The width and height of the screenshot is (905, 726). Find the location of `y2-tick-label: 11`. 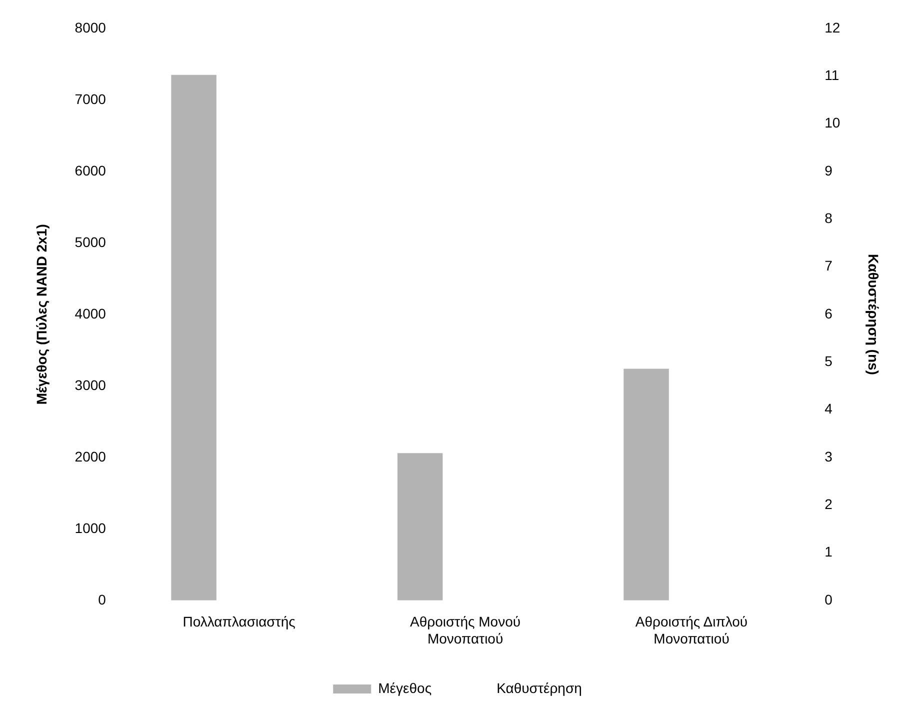

y2-tick-label: 11 is located at coordinates (832, 74).